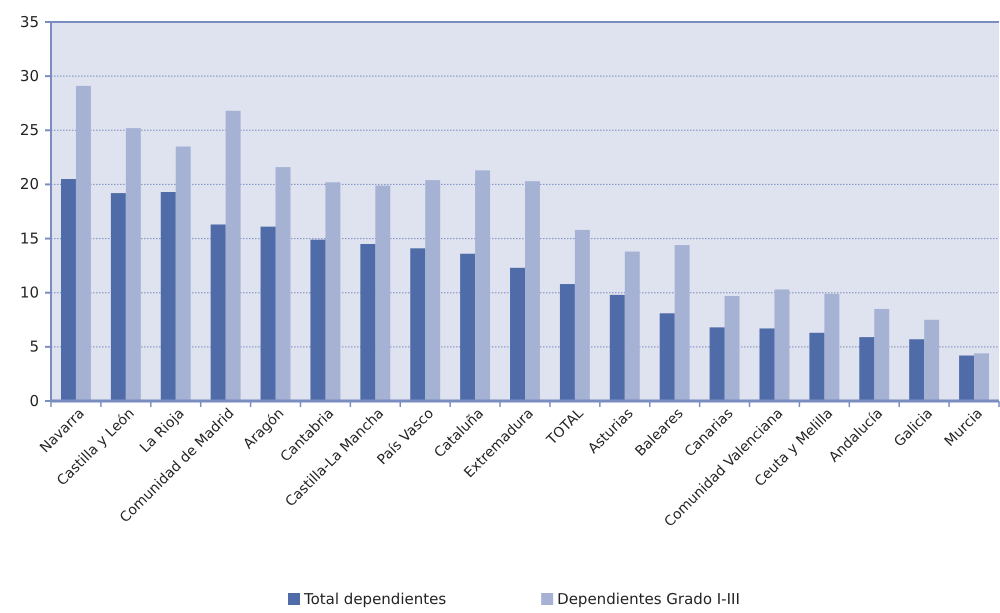 This screenshot has width=1000, height=613. Describe the element at coordinates (34, 347) in the screenshot. I see `y-tick-label: 5` at that location.